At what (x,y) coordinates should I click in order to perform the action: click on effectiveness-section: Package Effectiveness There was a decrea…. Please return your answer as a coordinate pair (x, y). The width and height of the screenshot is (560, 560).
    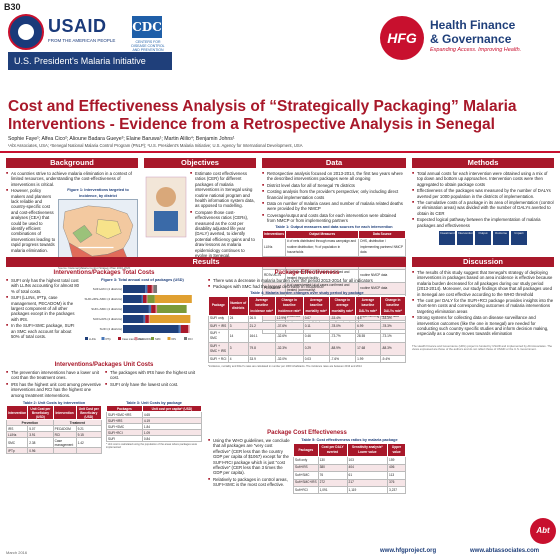
    Looking at the image, I should click on (307, 320).